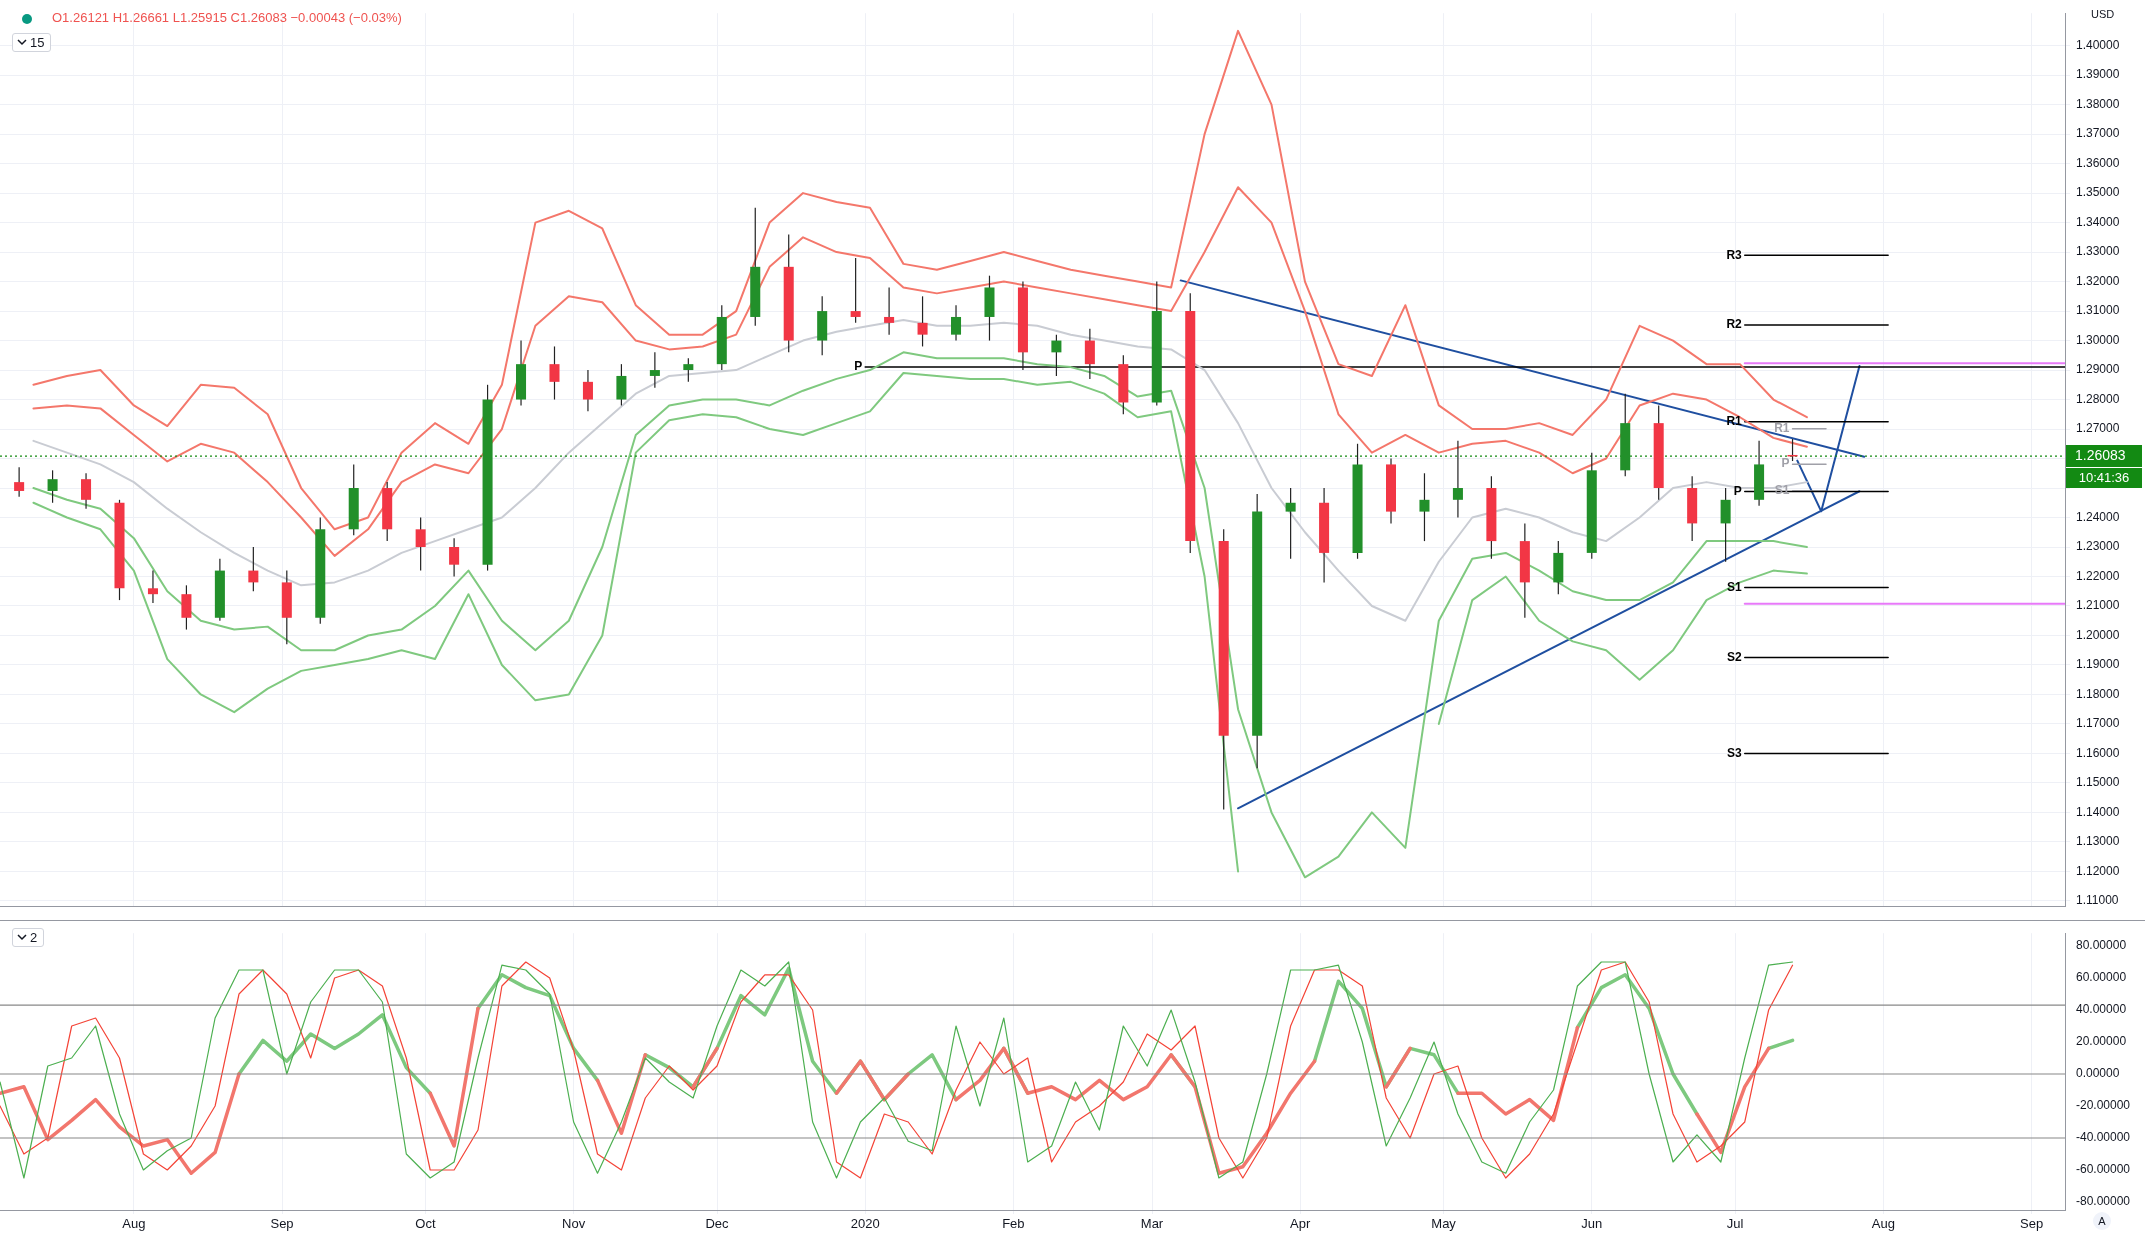 This screenshot has height=1236, width=2145. What do you see at coordinates (2103, 1201) in the screenshot?
I see `y-tick-label: -80.00000` at bounding box center [2103, 1201].